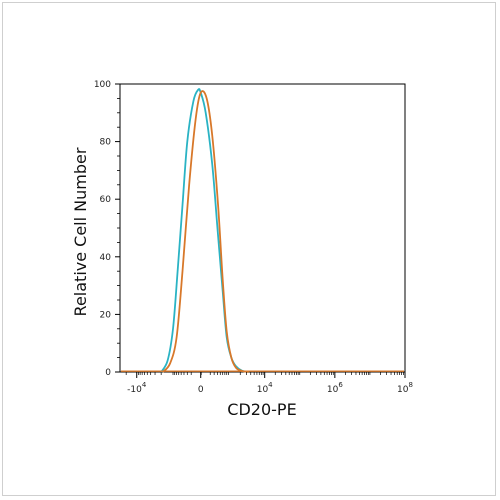  What do you see at coordinates (265, 388) in the screenshot?
I see `x-tick-label: 10⁴` at bounding box center [265, 388].